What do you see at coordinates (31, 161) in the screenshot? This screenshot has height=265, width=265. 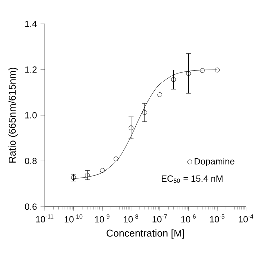 I see `y-tick-label: 0.8` at bounding box center [31, 161].